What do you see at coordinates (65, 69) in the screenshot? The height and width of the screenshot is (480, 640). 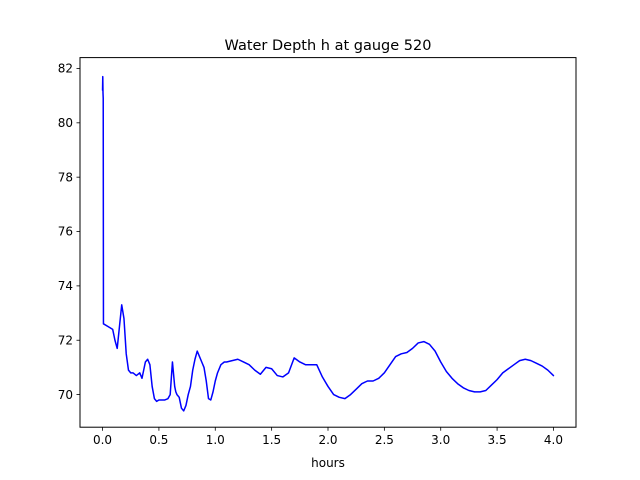 I see `y-tick-label: 82` at bounding box center [65, 69].